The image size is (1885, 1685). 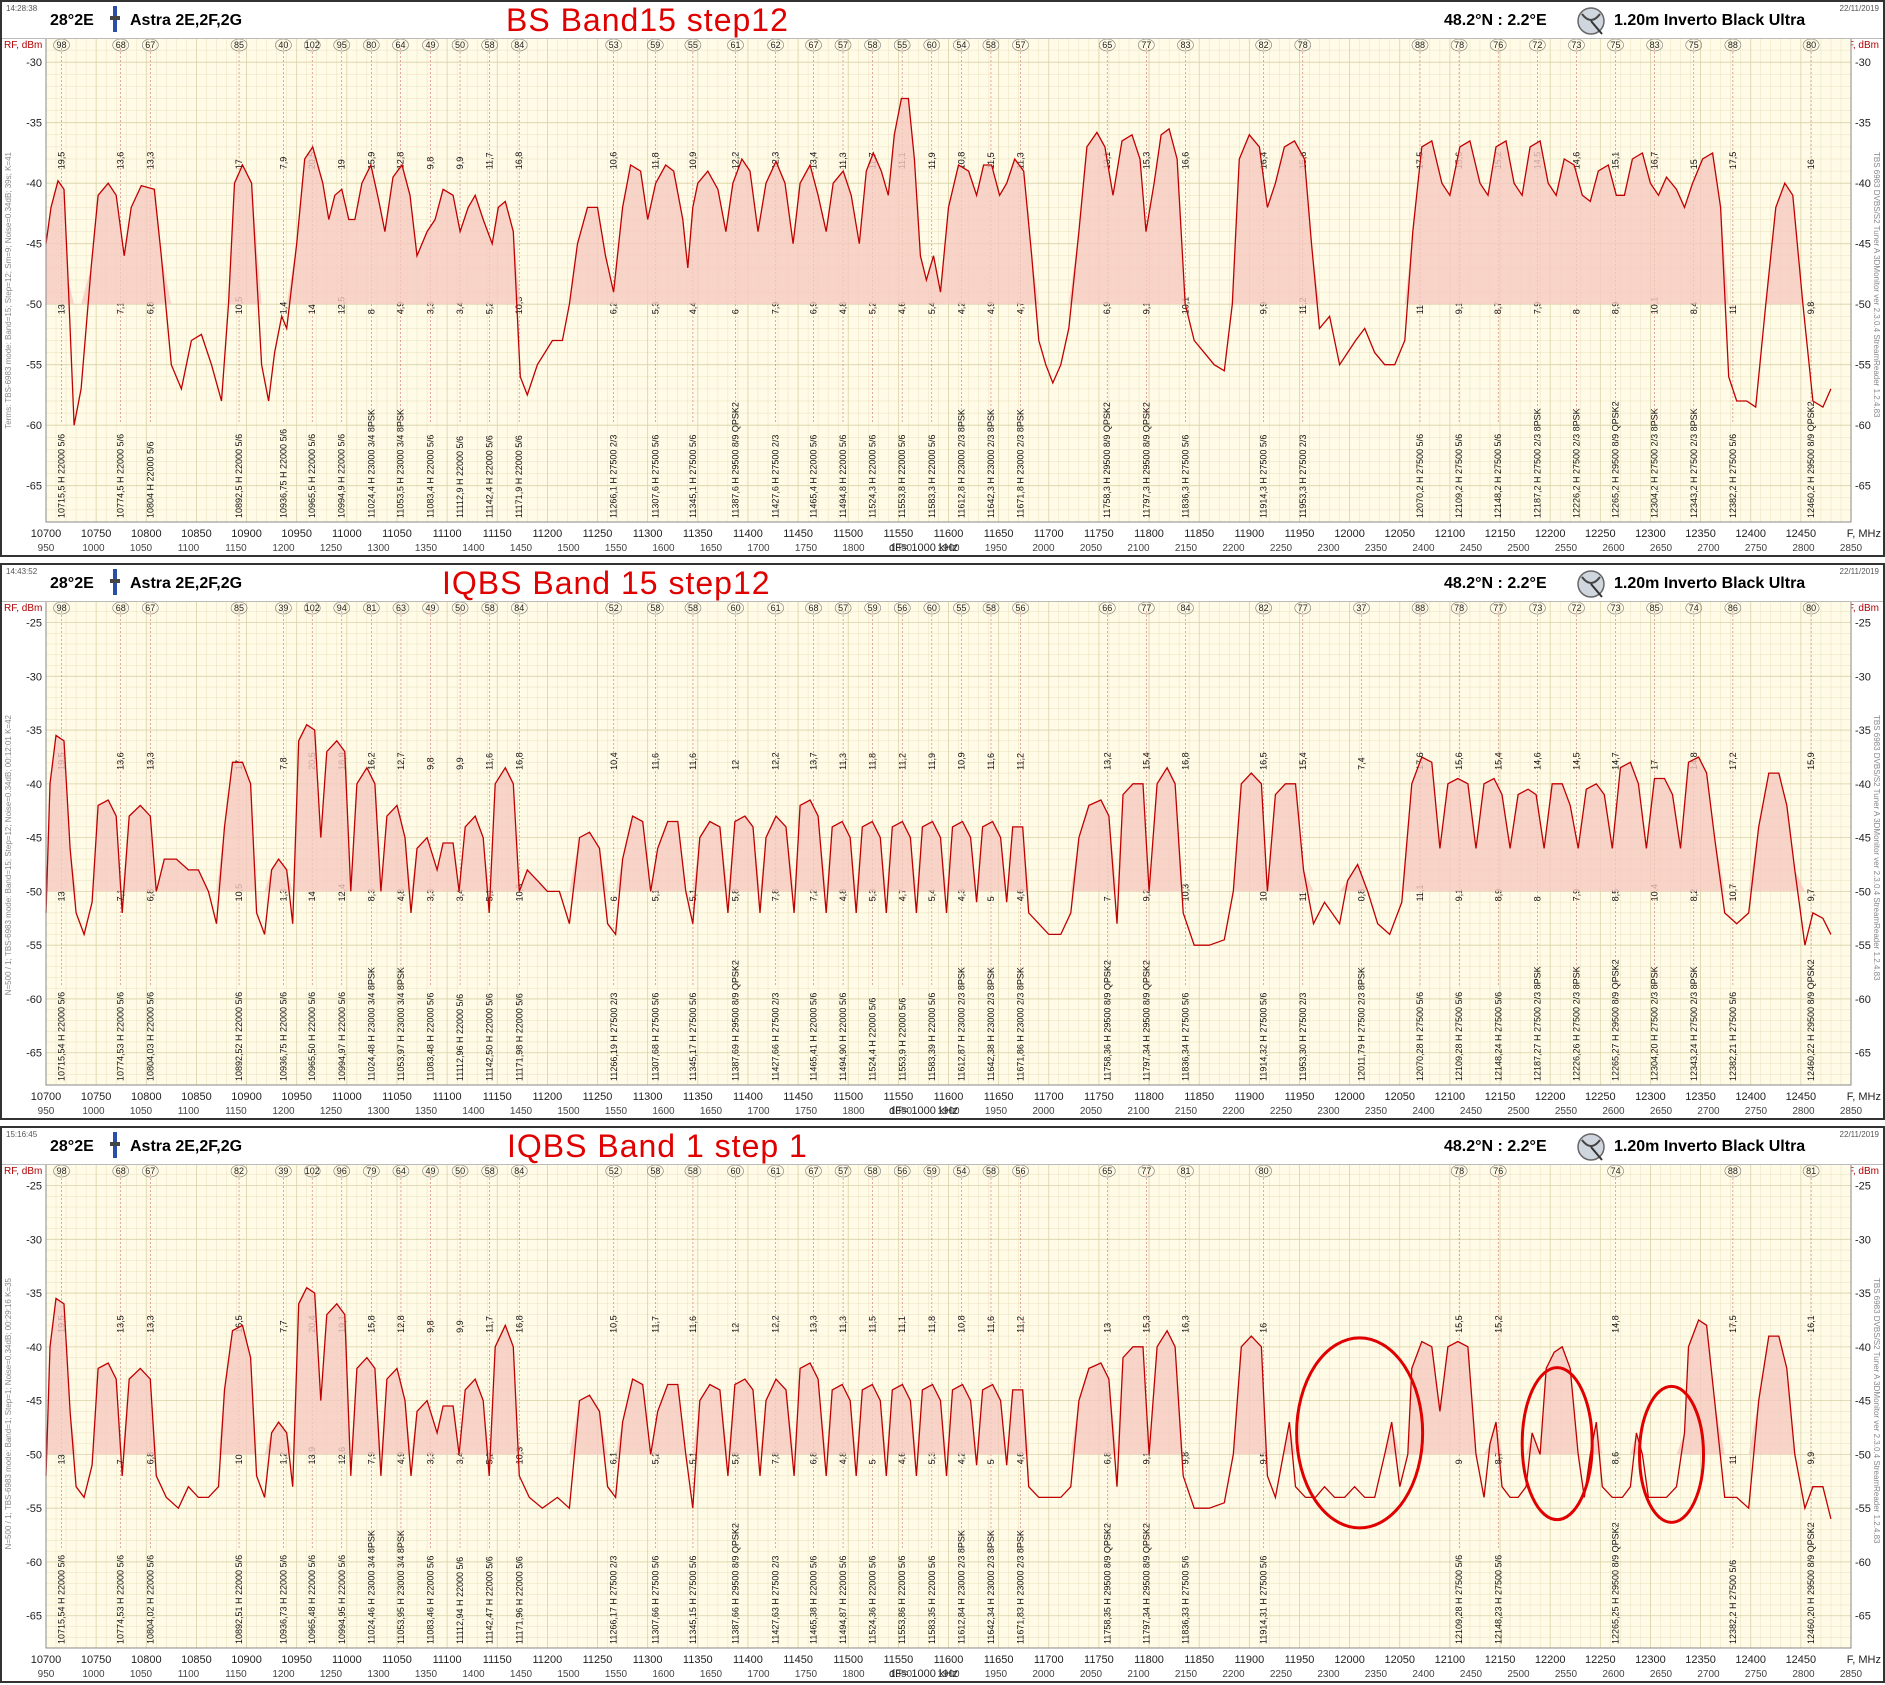 What do you see at coordinates (1107, 1583) in the screenshot?
I see `transponder-label: 11758,35 H 29500 8/9 QPSK2` at bounding box center [1107, 1583].